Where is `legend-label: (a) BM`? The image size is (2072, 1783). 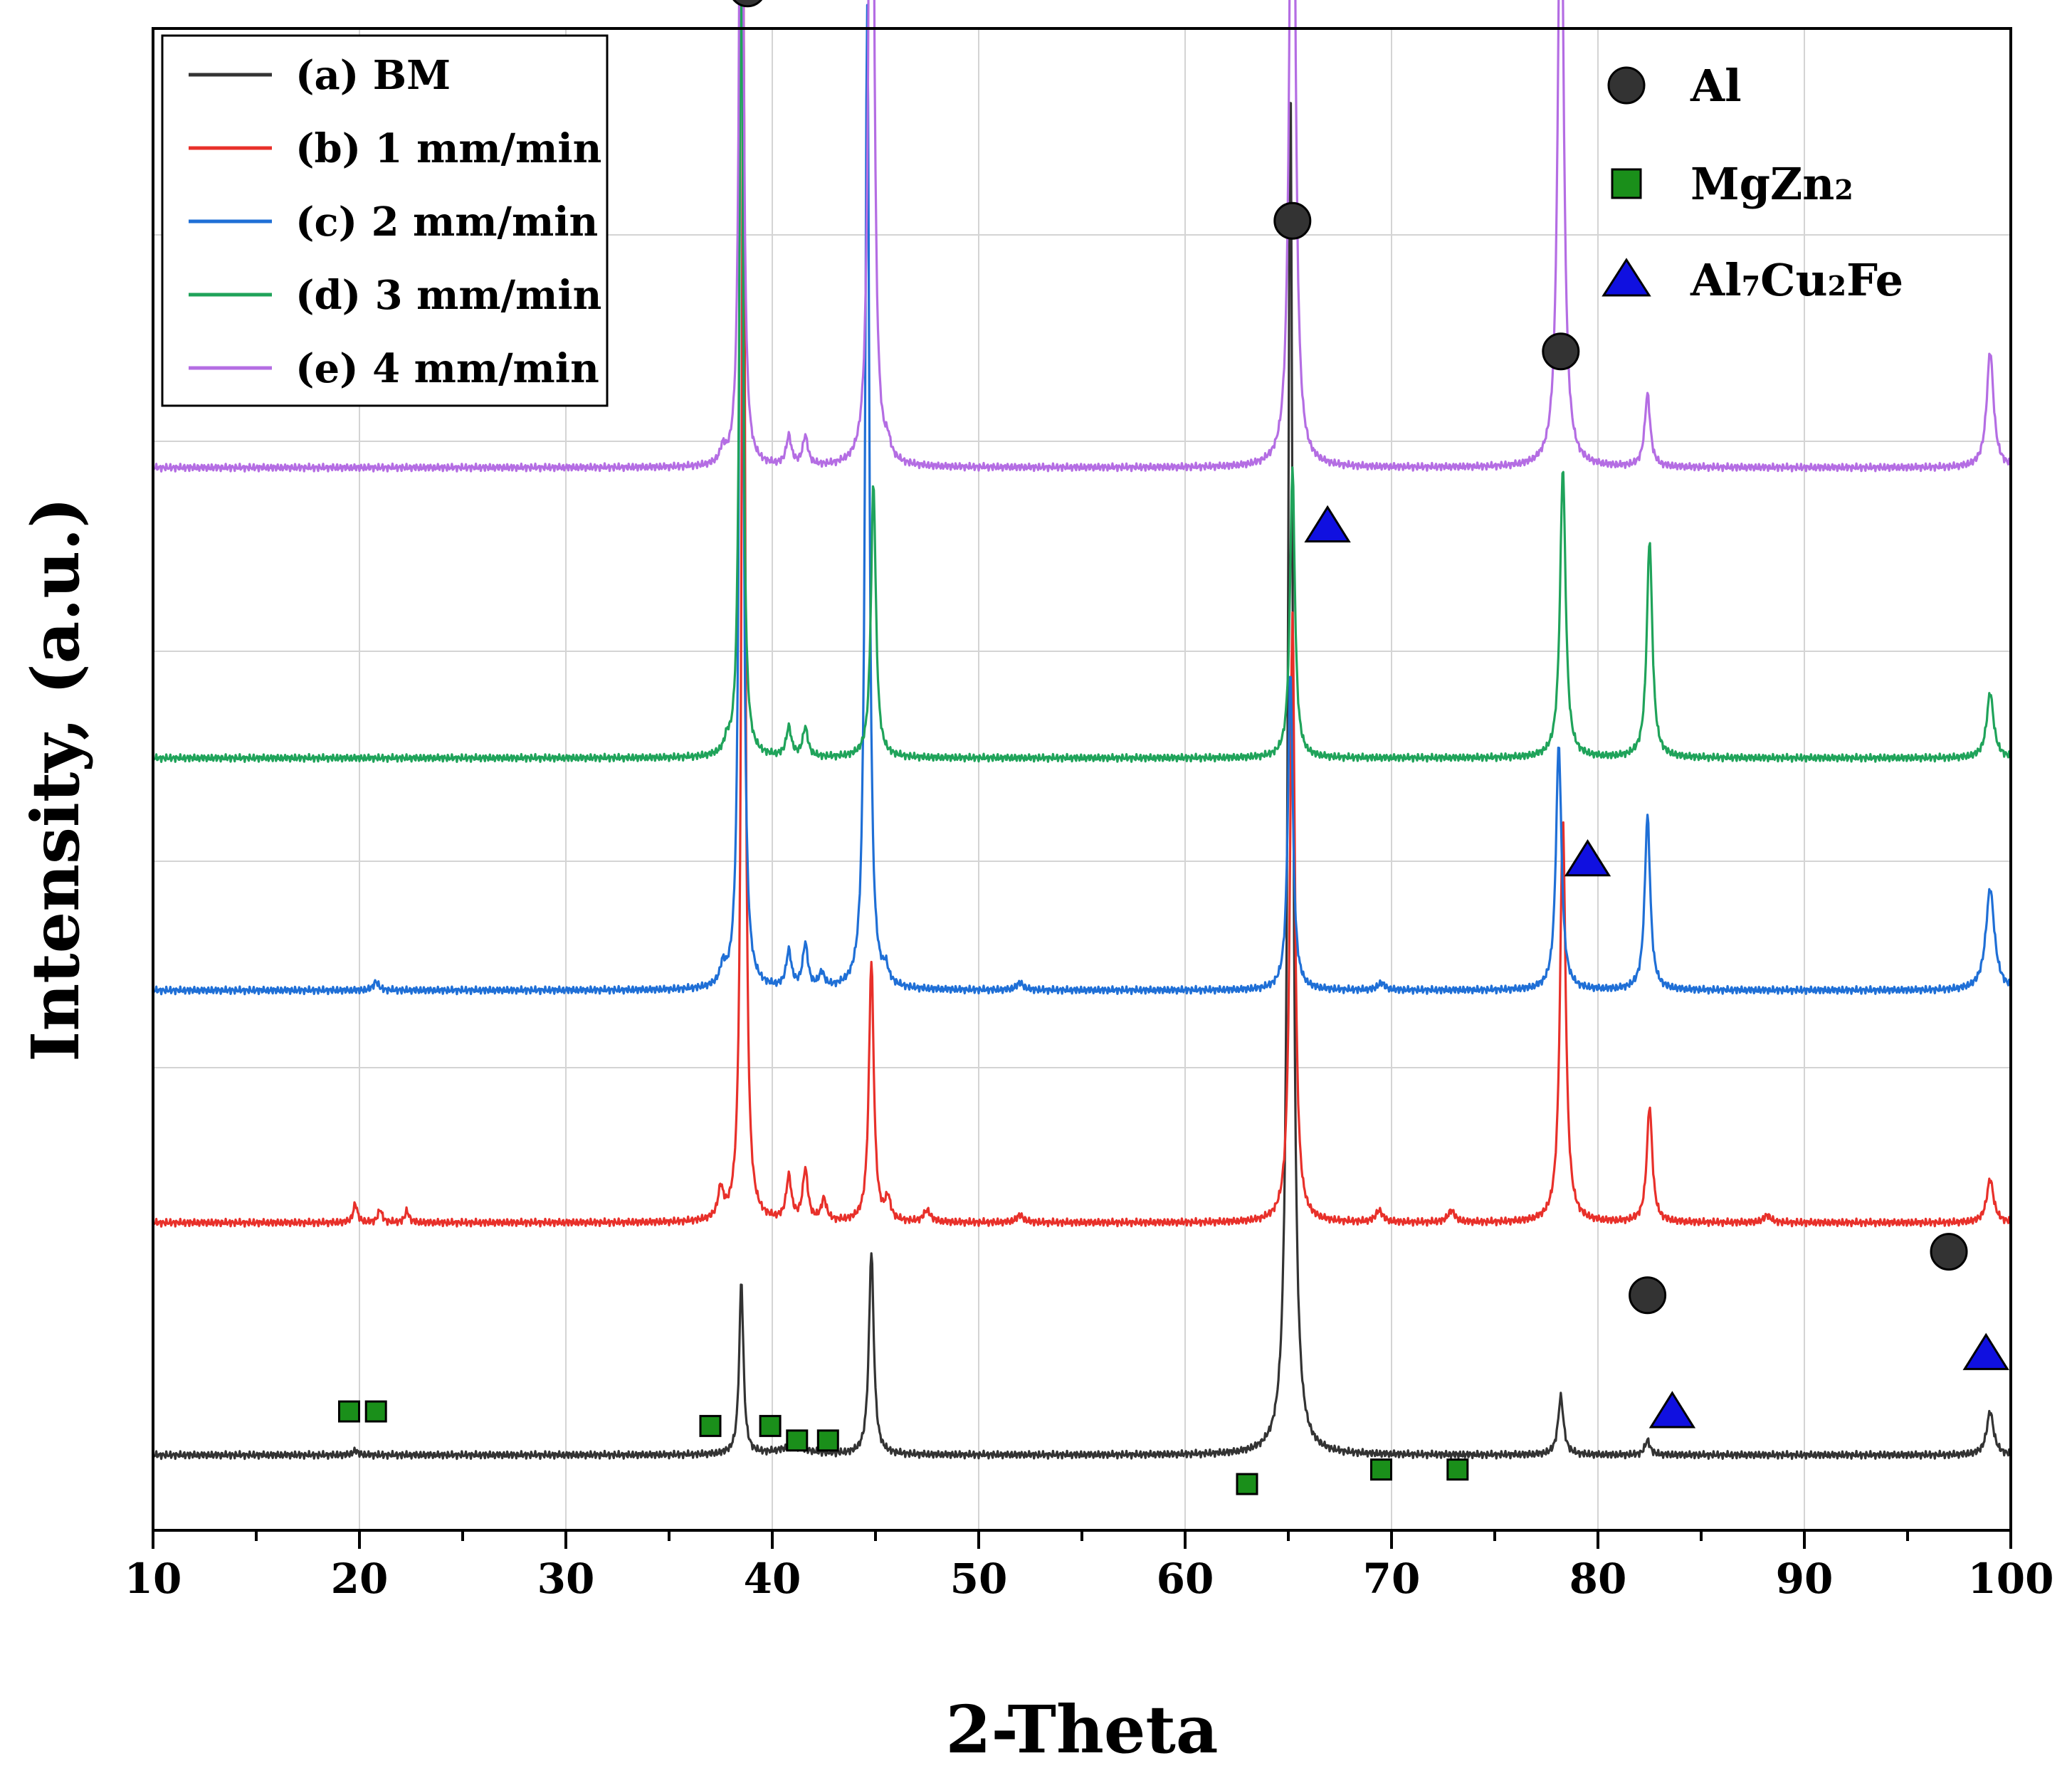
legend-label: (a) BM is located at coordinates (373, 75).